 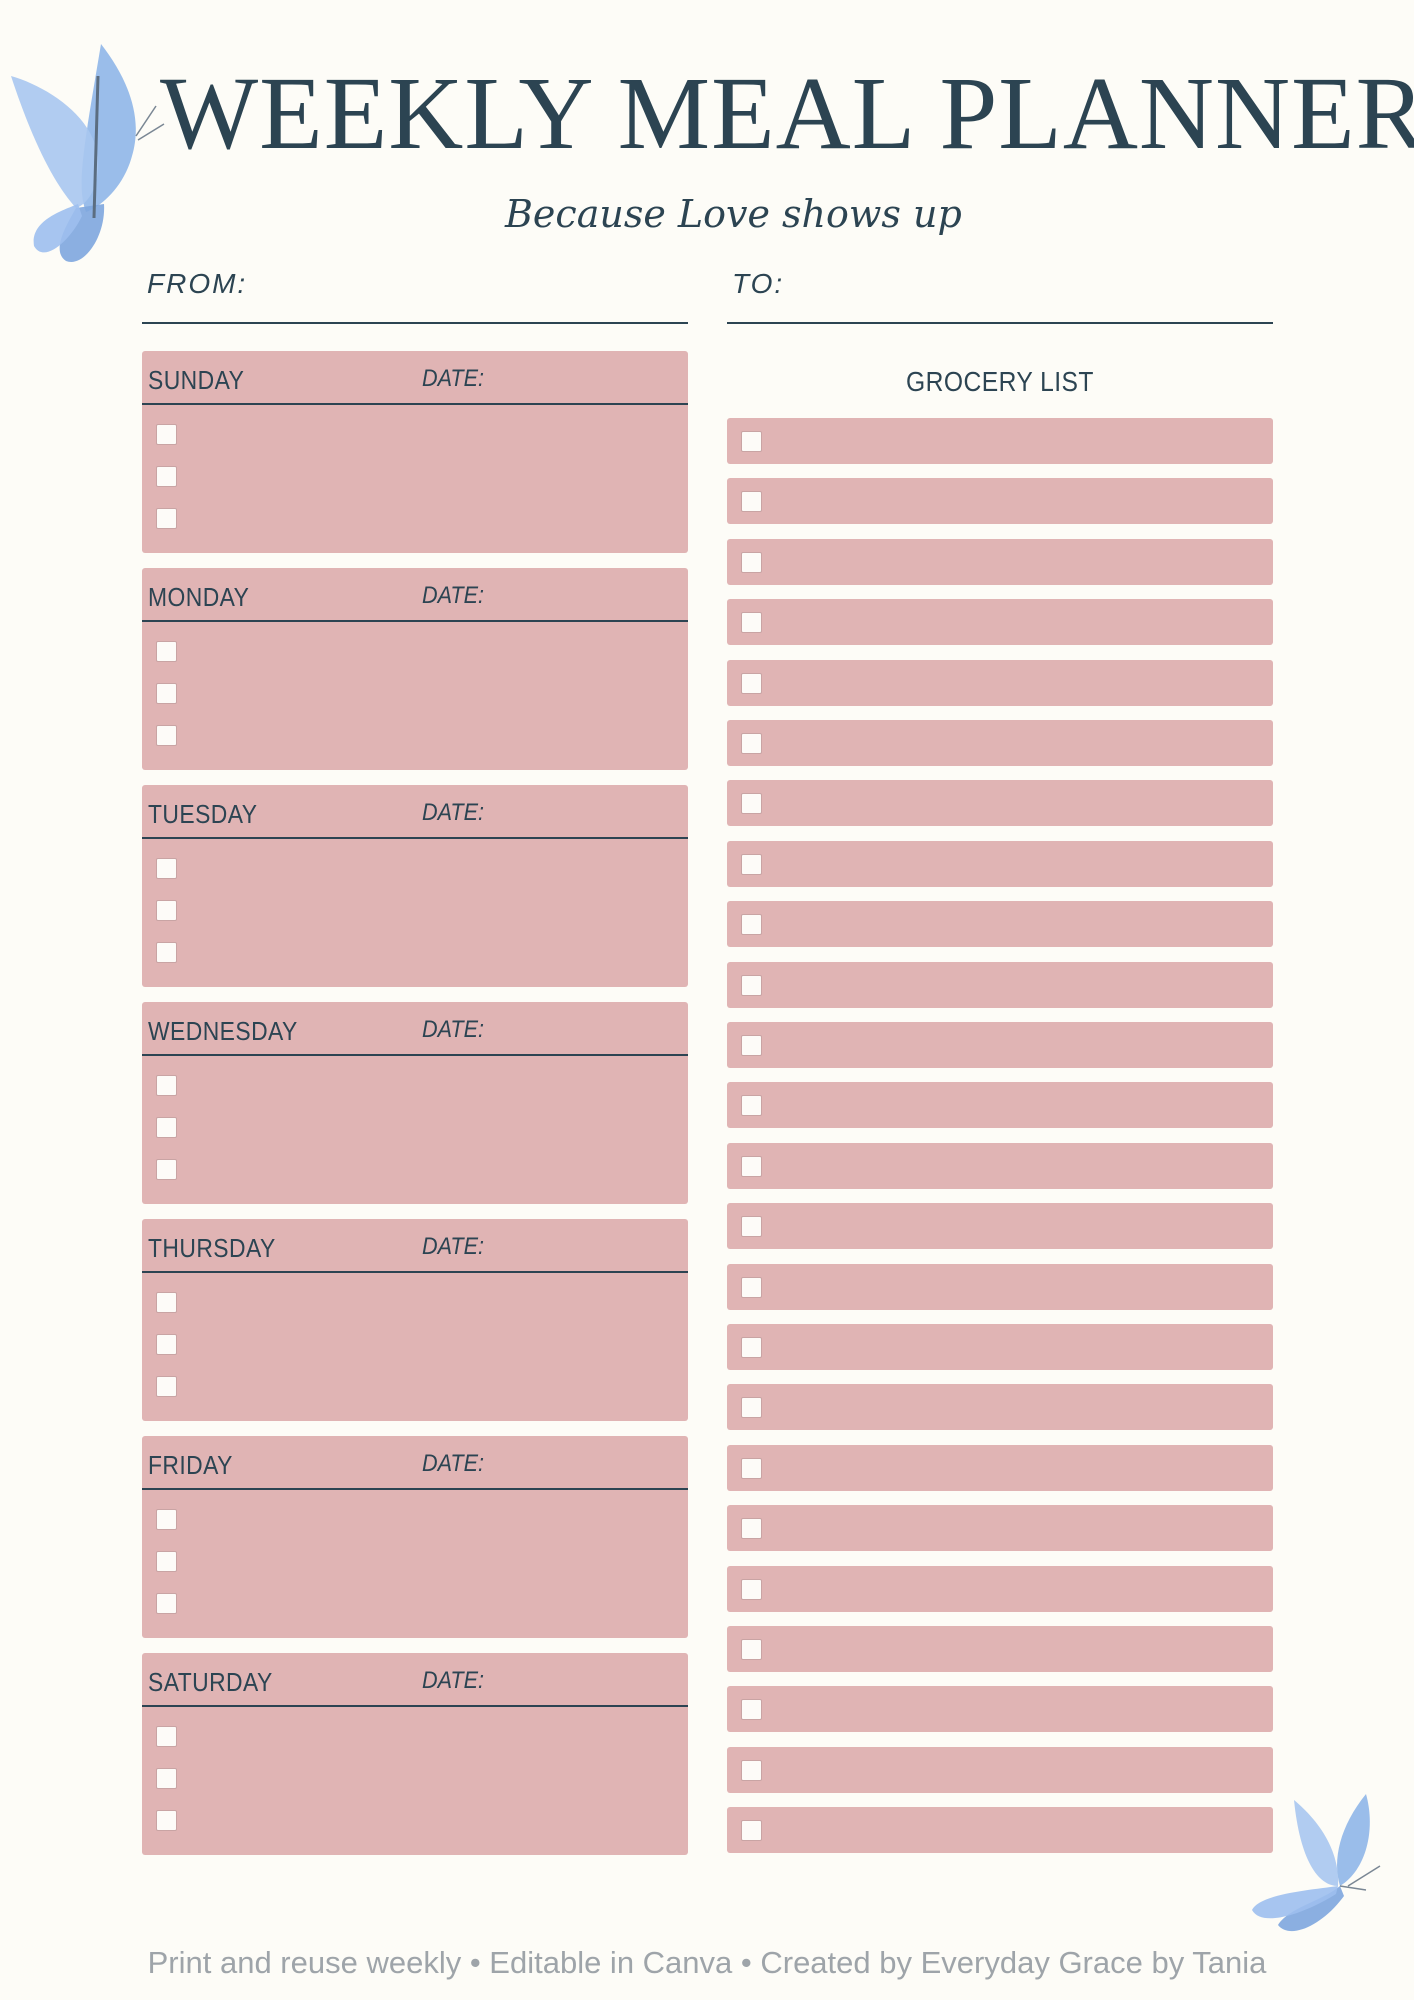 I want to click on day-name: THURSDAY, so click(x=212, y=1248).